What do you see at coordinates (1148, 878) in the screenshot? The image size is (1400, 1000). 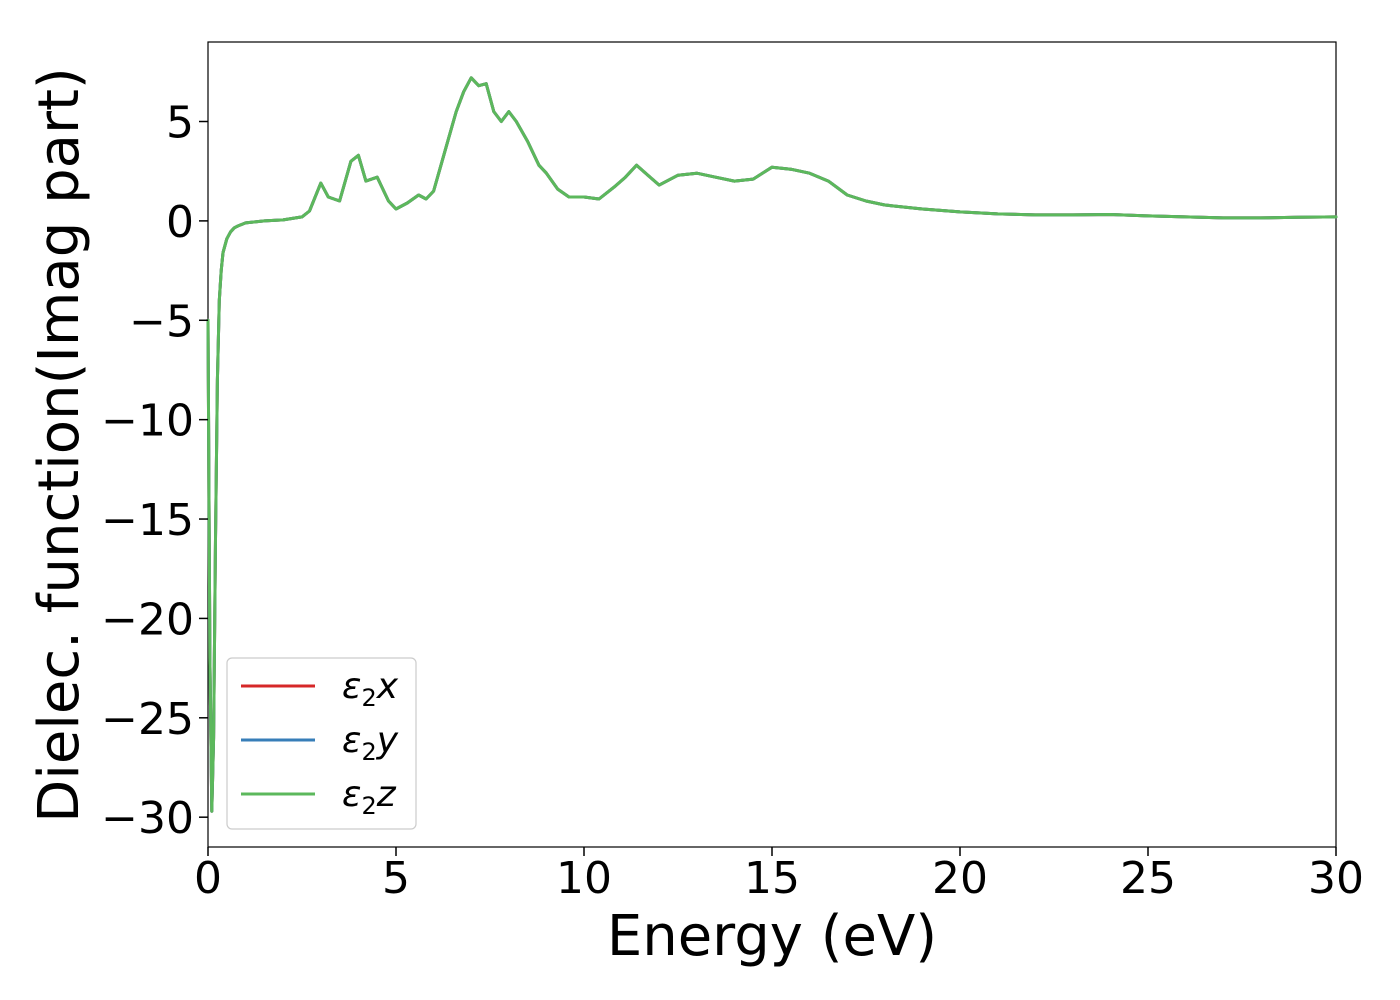 I see `x-tick-label: 25` at bounding box center [1148, 878].